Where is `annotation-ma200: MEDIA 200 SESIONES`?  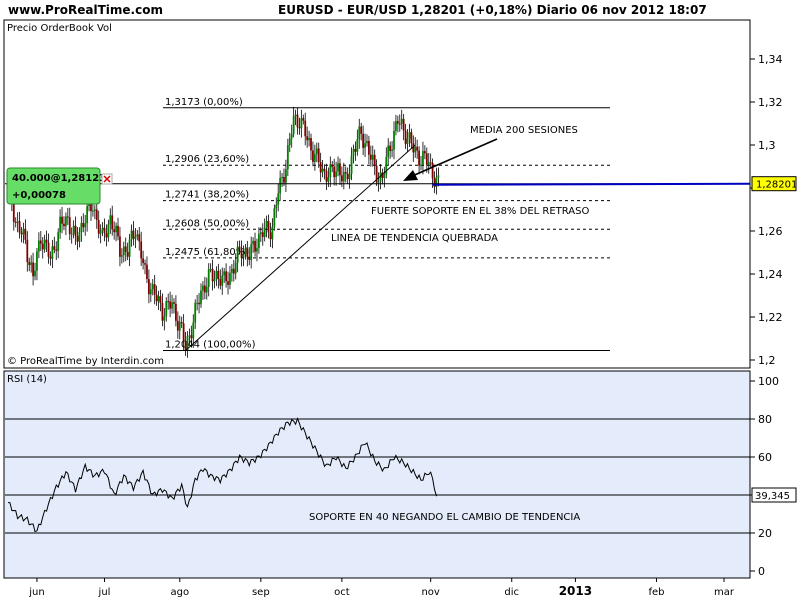
annotation-ma200: MEDIA 200 SESIONES is located at coordinates (524, 130).